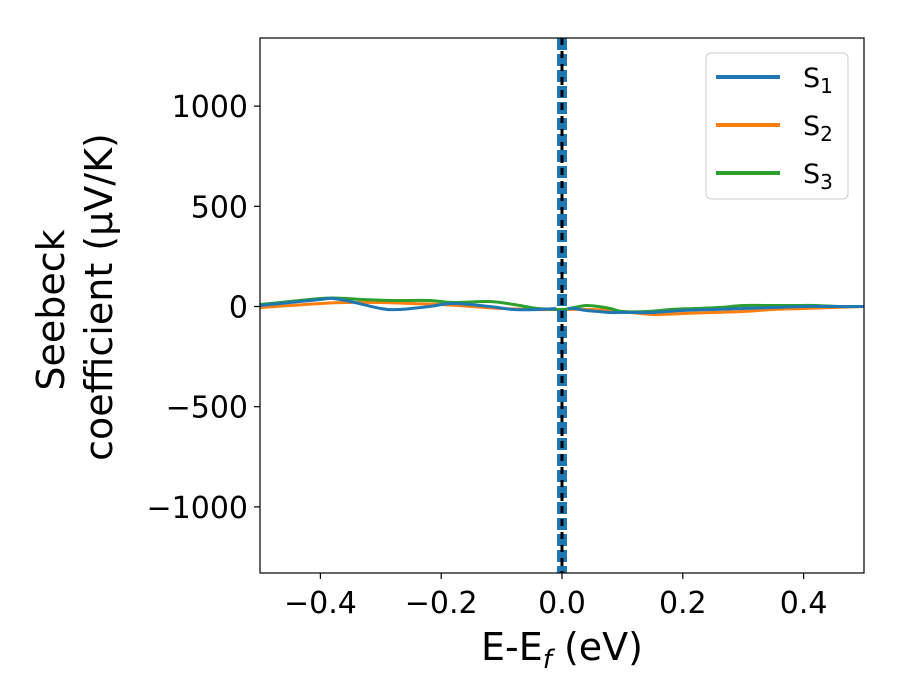 This screenshot has height=700, width=900. What do you see at coordinates (826, 182) in the screenshot?
I see `legend-label-sub: 3` at bounding box center [826, 182].